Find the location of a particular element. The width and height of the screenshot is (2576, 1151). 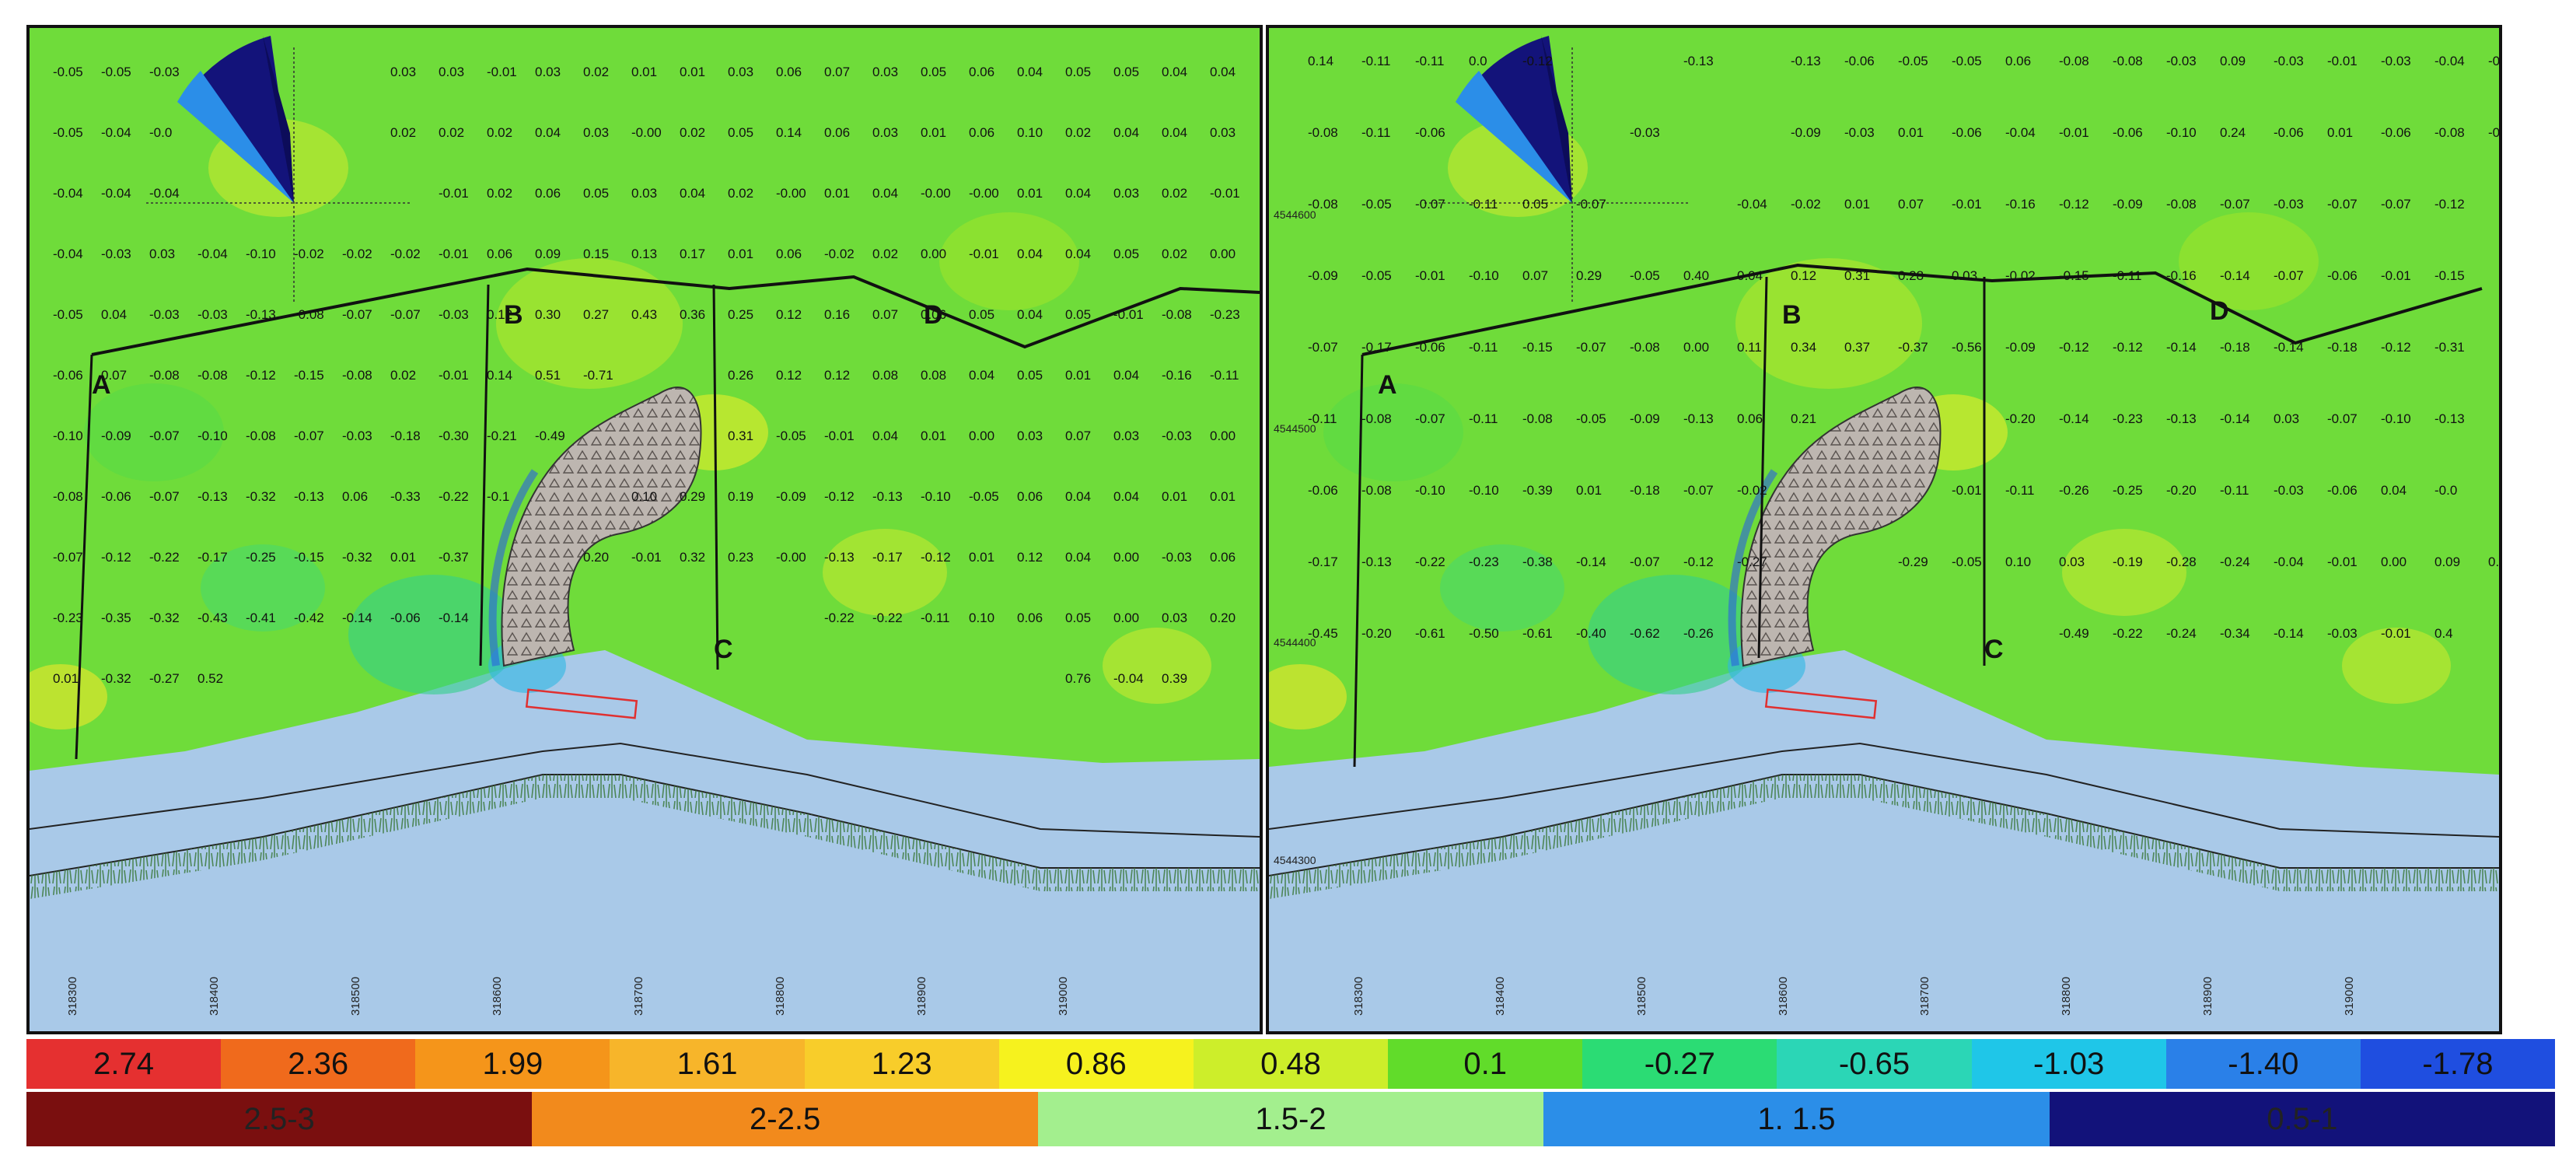

legend-swatch: 2.5-3 is located at coordinates (279, 1119).